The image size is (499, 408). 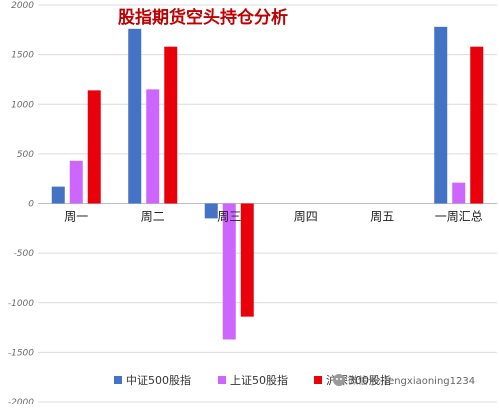 What do you see at coordinates (76, 217) in the screenshot?
I see `category-label: 周一` at bounding box center [76, 217].